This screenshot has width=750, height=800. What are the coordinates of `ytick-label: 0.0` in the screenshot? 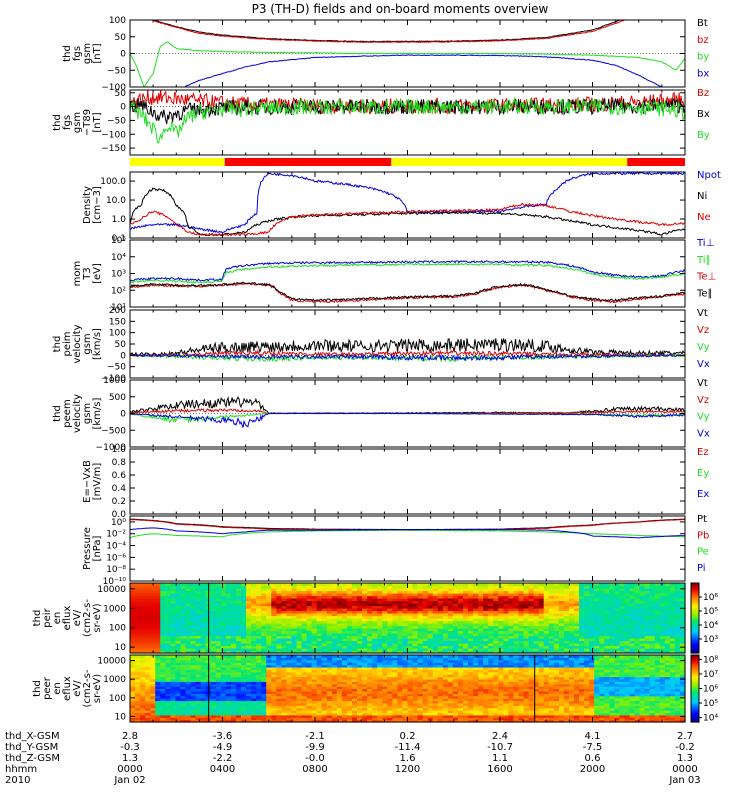 It's located at (119, 515).